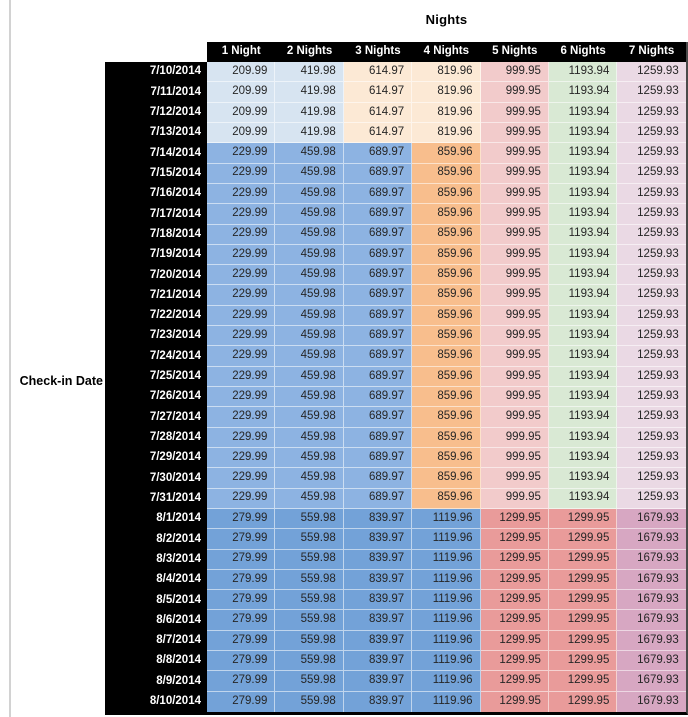  Describe the element at coordinates (156, 519) in the screenshot. I see `row-date-header: 8/1/2014` at that location.